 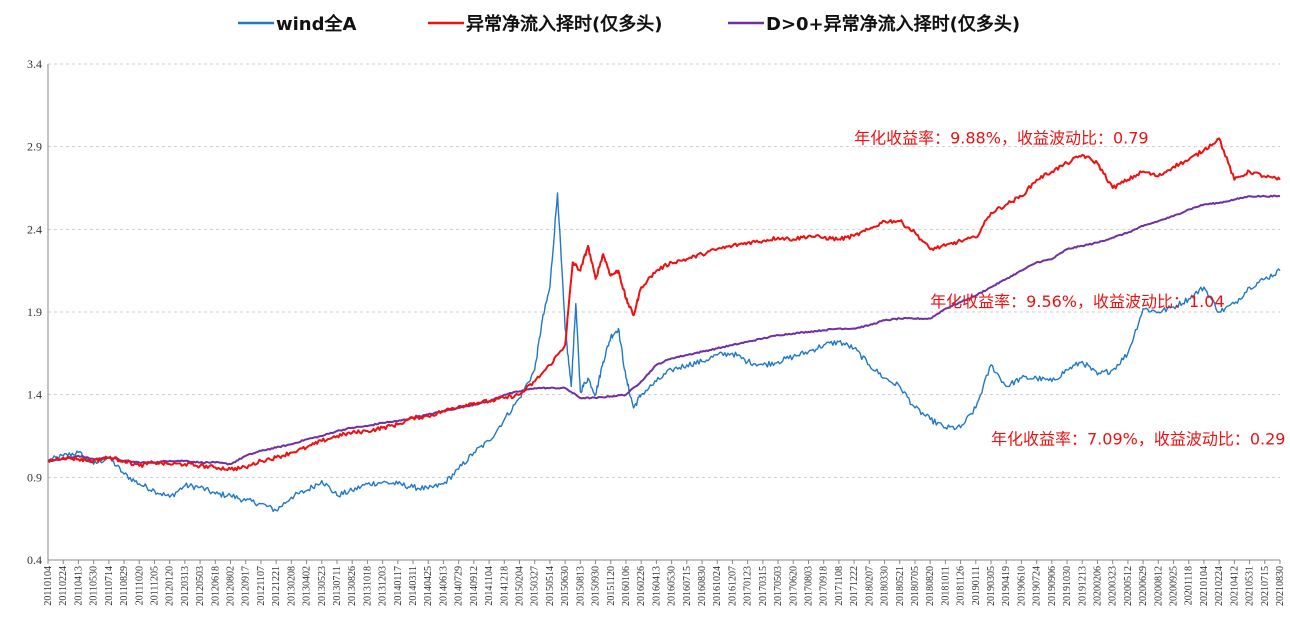 I want to click on x-tick-label: 20180207, so click(x=869, y=586).